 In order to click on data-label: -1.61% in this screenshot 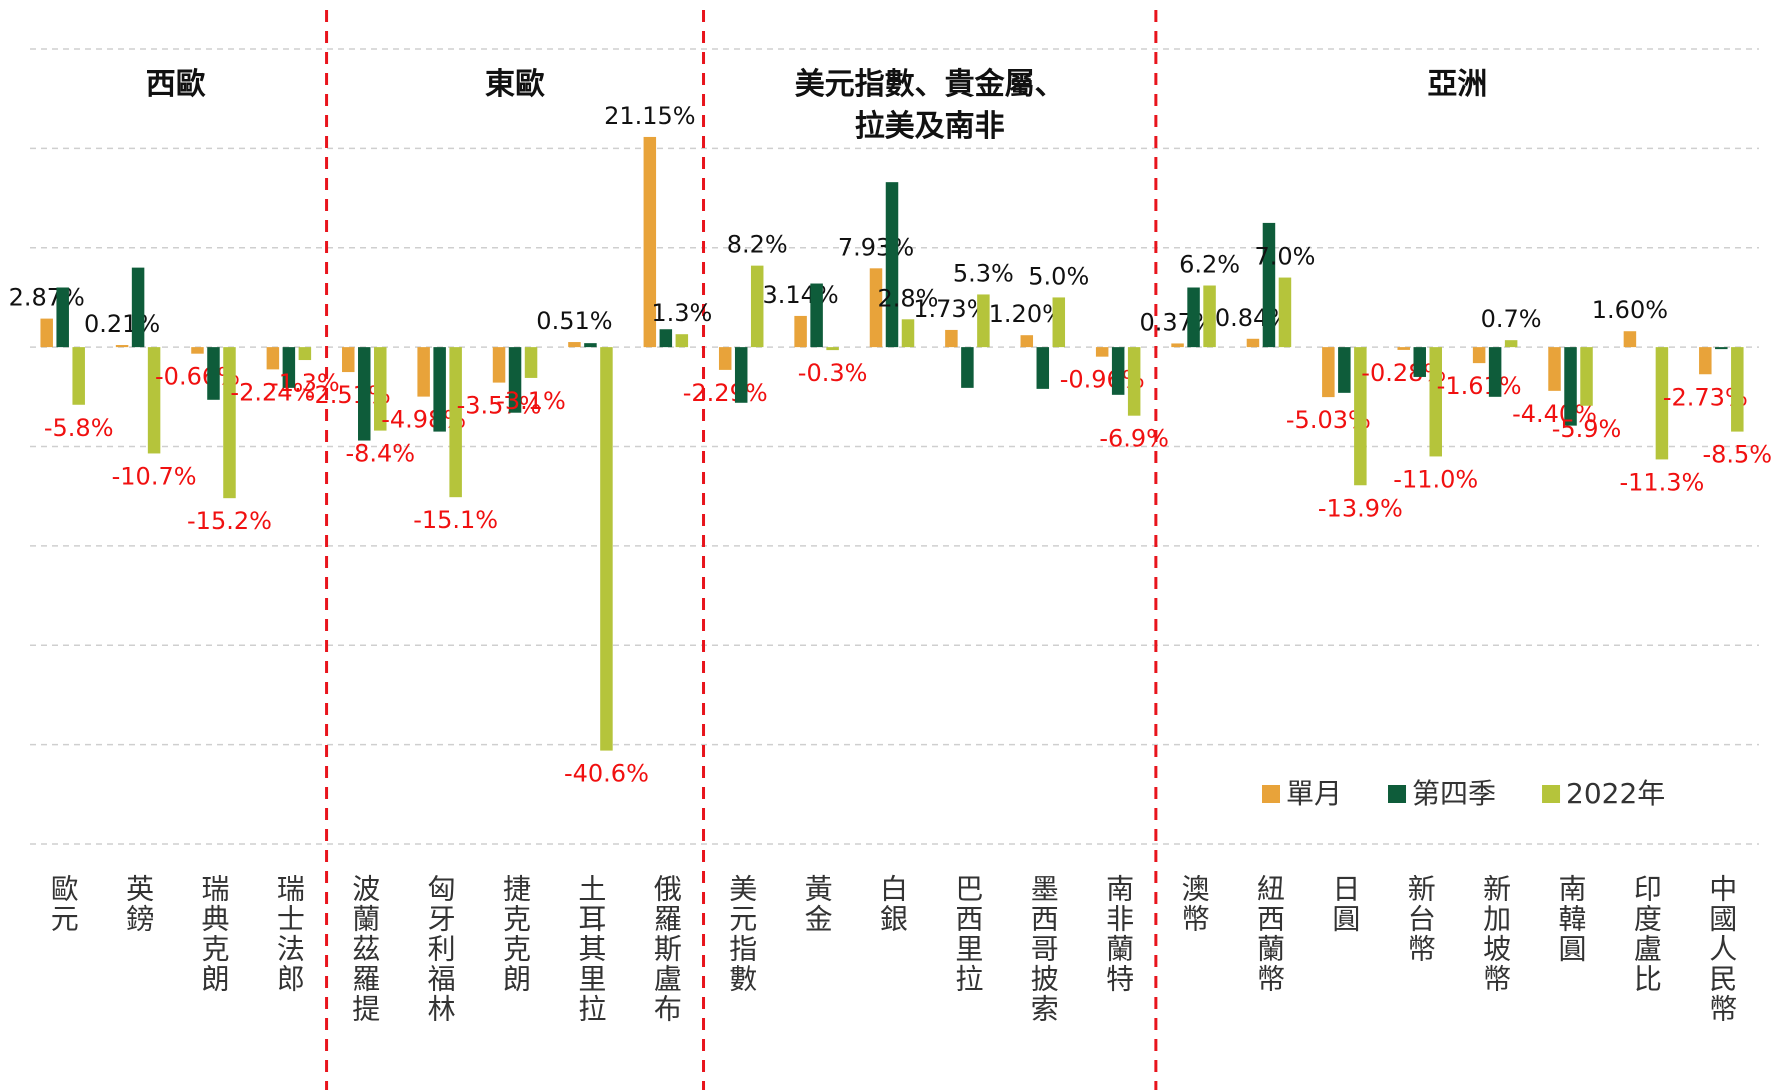, I will do `click(1479, 386)`.